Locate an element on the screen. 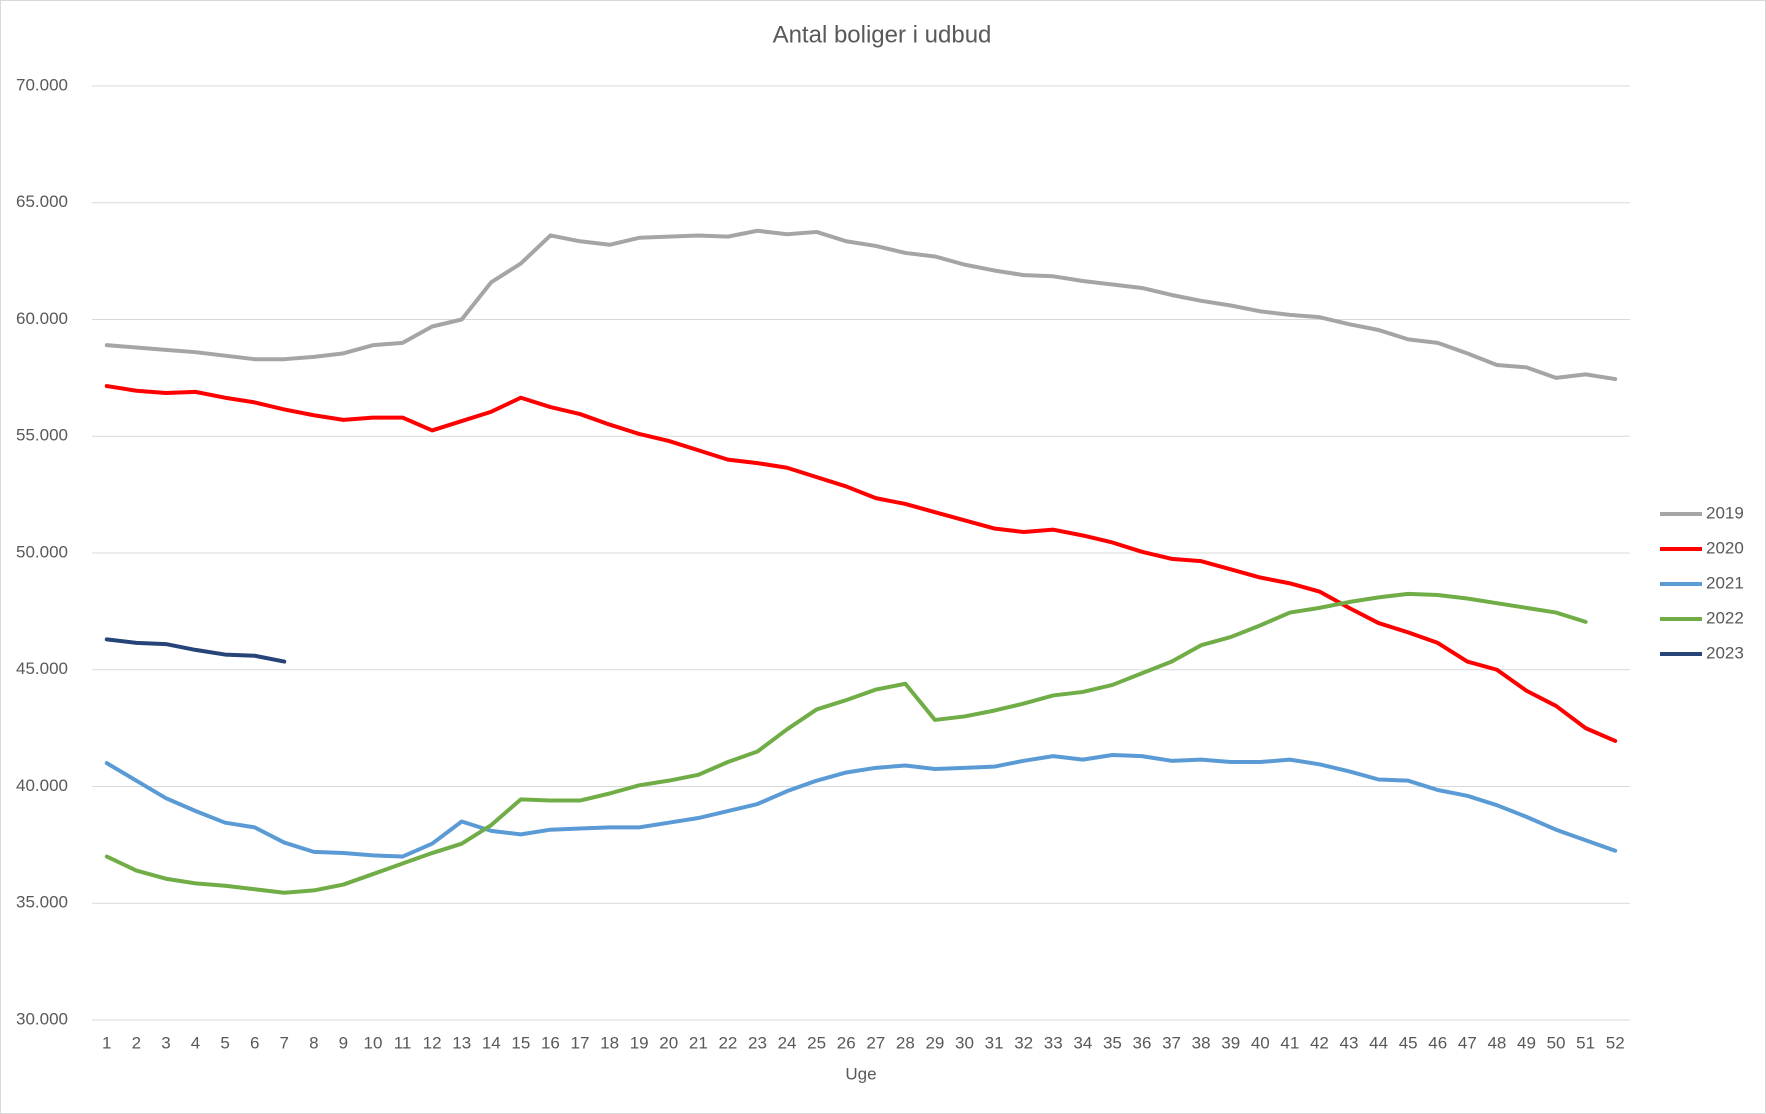 The image size is (1766, 1114). x-tick-label: 25 is located at coordinates (816, 1042).